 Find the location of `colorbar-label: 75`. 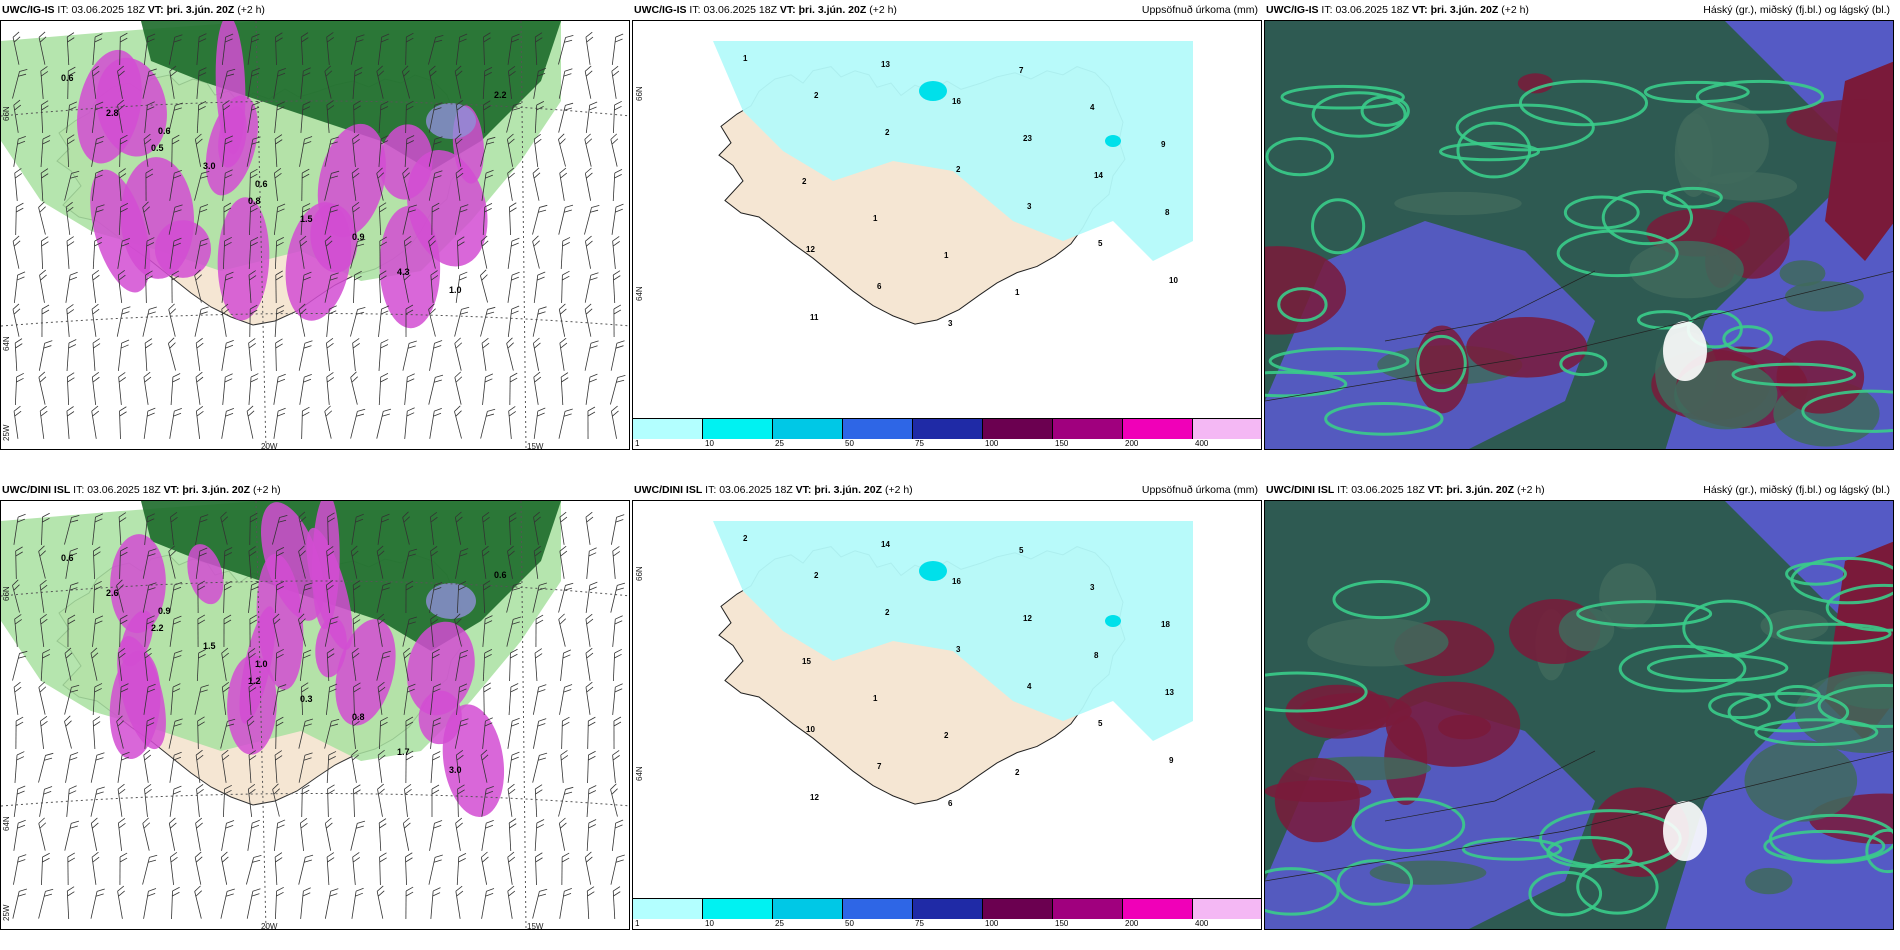

colorbar-label: 75 is located at coordinates (919, 443).